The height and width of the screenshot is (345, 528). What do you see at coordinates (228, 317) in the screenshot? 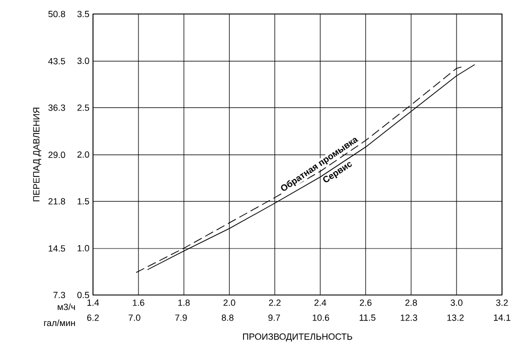
I see `x2-tick-label: 8.8` at bounding box center [228, 317].